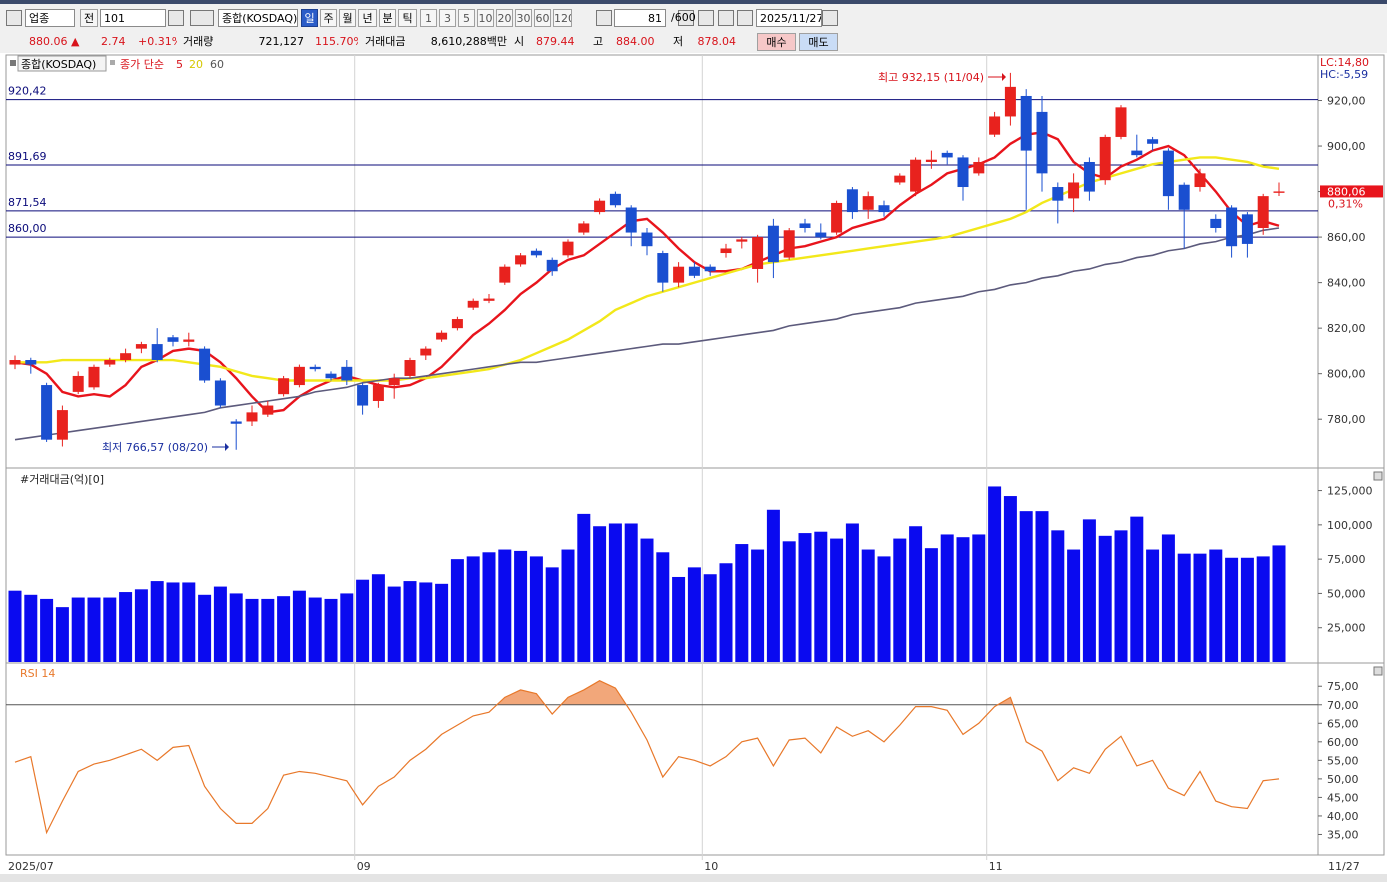 This screenshot has width=1387, height=882. I want to click on y-tick-label: 800,00, so click(1346, 374).